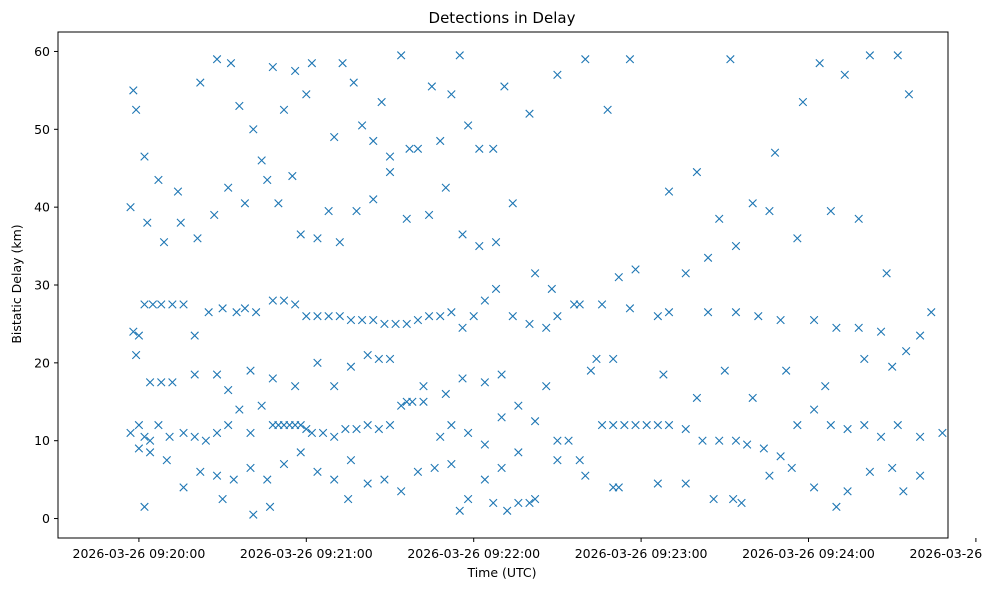 This screenshot has width=984, height=590. I want to click on x-tick-label: 2026-03-26 09:23:00, so click(641, 553).